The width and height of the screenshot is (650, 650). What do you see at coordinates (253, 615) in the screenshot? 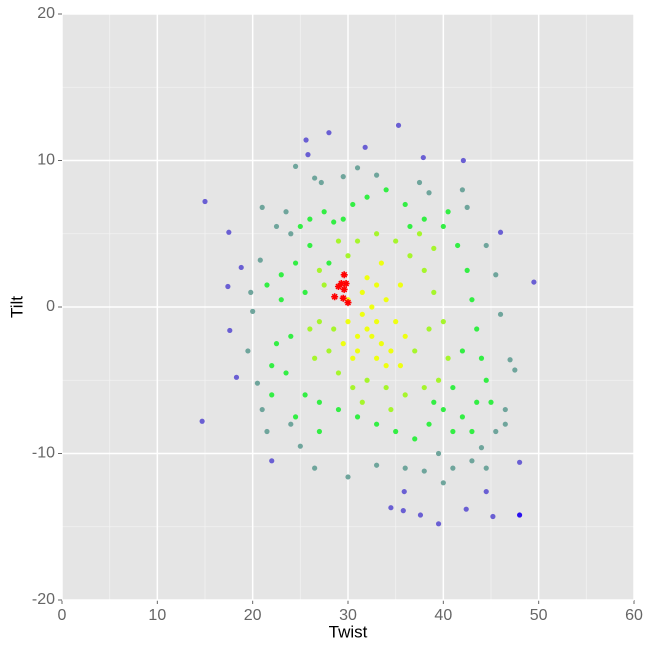
I see `x-tick-label: 20` at bounding box center [253, 615].